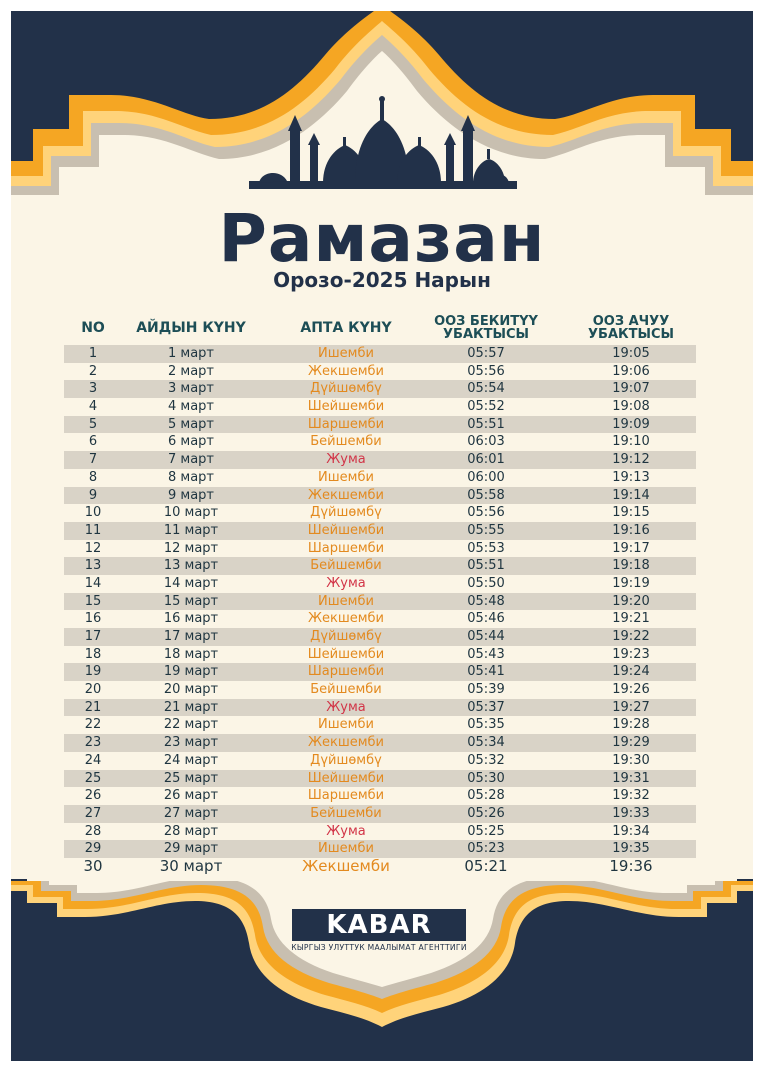 The height and width of the screenshot is (1080, 763). I want to click on row-fast-start-time: 05:21, so click(486, 865).